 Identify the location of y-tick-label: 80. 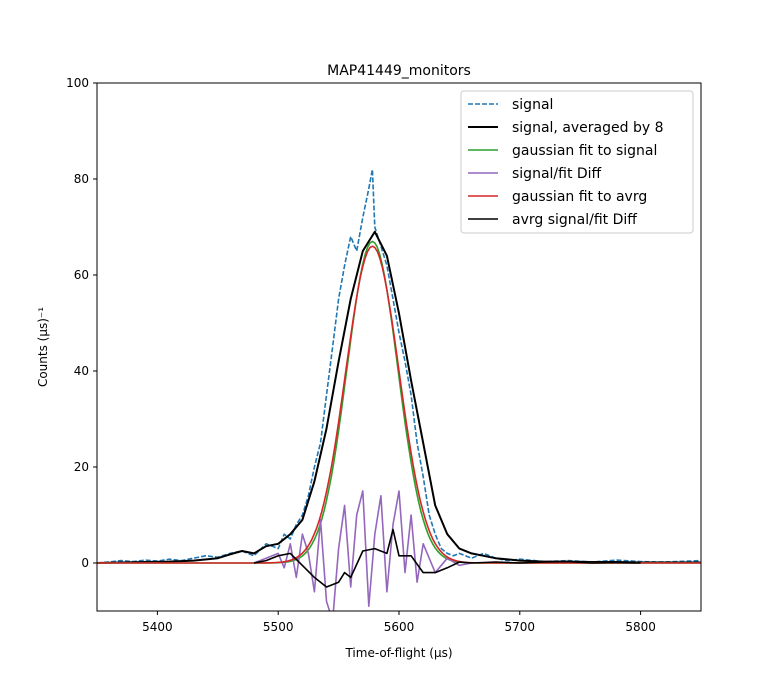
(81, 179).